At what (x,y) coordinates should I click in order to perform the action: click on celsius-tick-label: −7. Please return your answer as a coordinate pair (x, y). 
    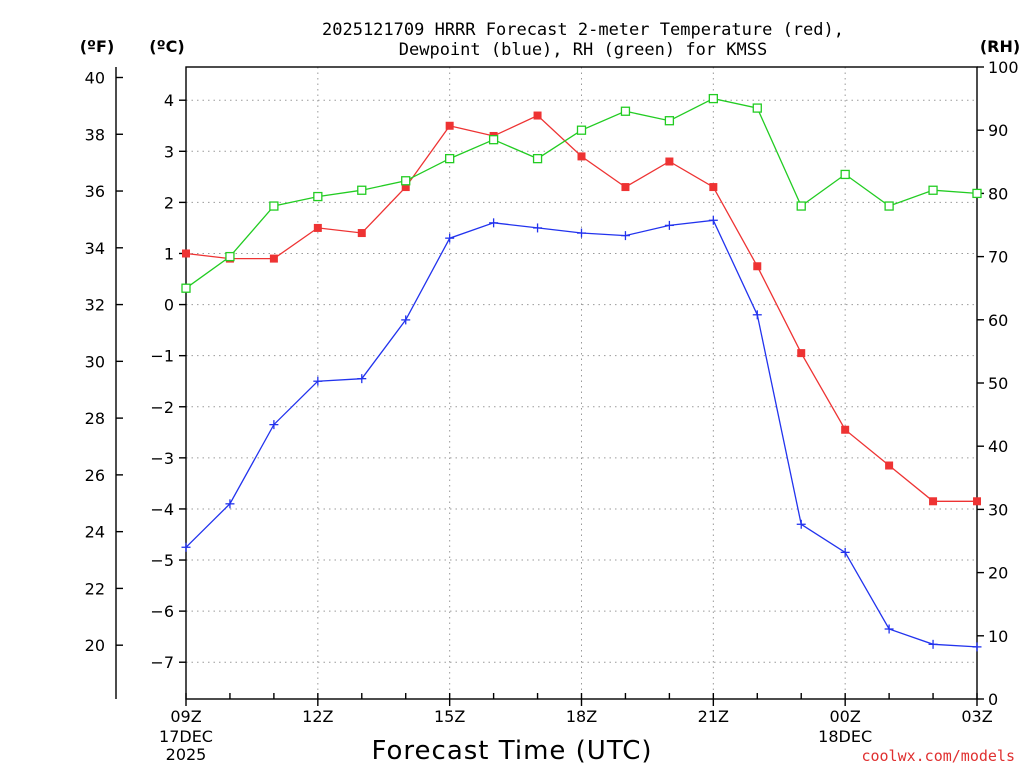
    Looking at the image, I should click on (162, 662).